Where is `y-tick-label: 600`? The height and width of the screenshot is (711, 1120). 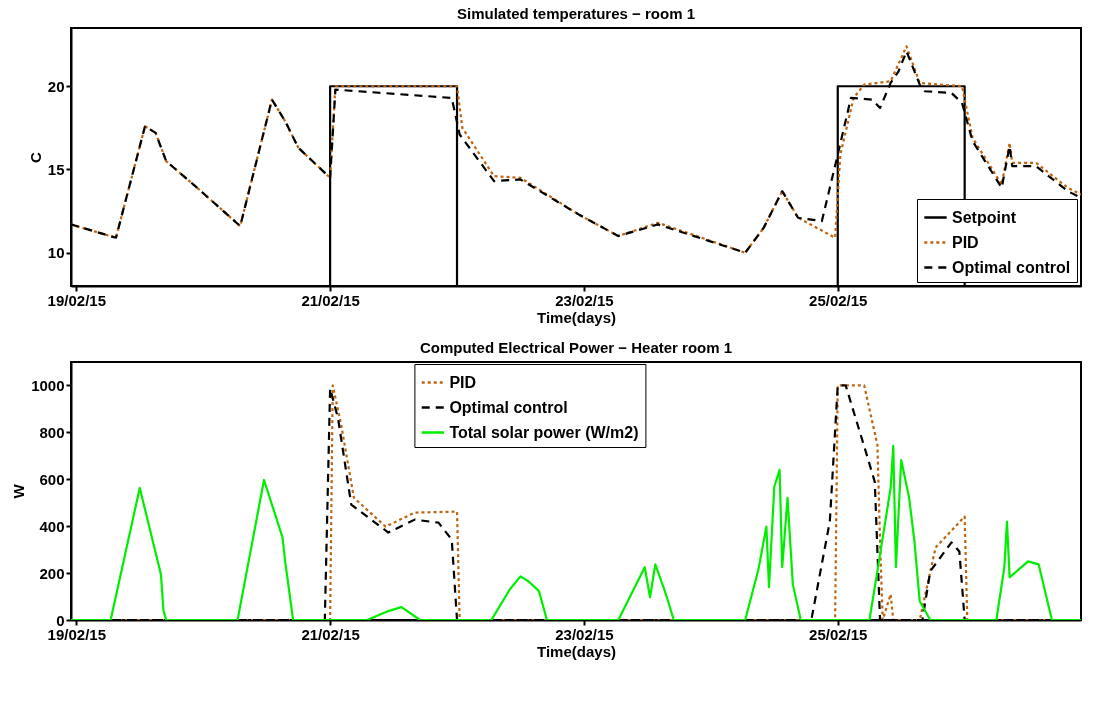
y-tick-label: 600 is located at coordinates (52, 479).